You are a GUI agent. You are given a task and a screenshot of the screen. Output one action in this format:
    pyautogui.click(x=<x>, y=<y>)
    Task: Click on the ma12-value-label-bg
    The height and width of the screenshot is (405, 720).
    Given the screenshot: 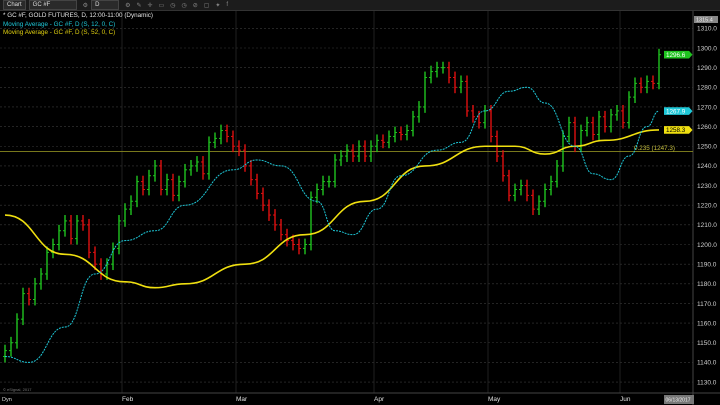 What is the action you would take?
    pyautogui.click(x=678, y=111)
    